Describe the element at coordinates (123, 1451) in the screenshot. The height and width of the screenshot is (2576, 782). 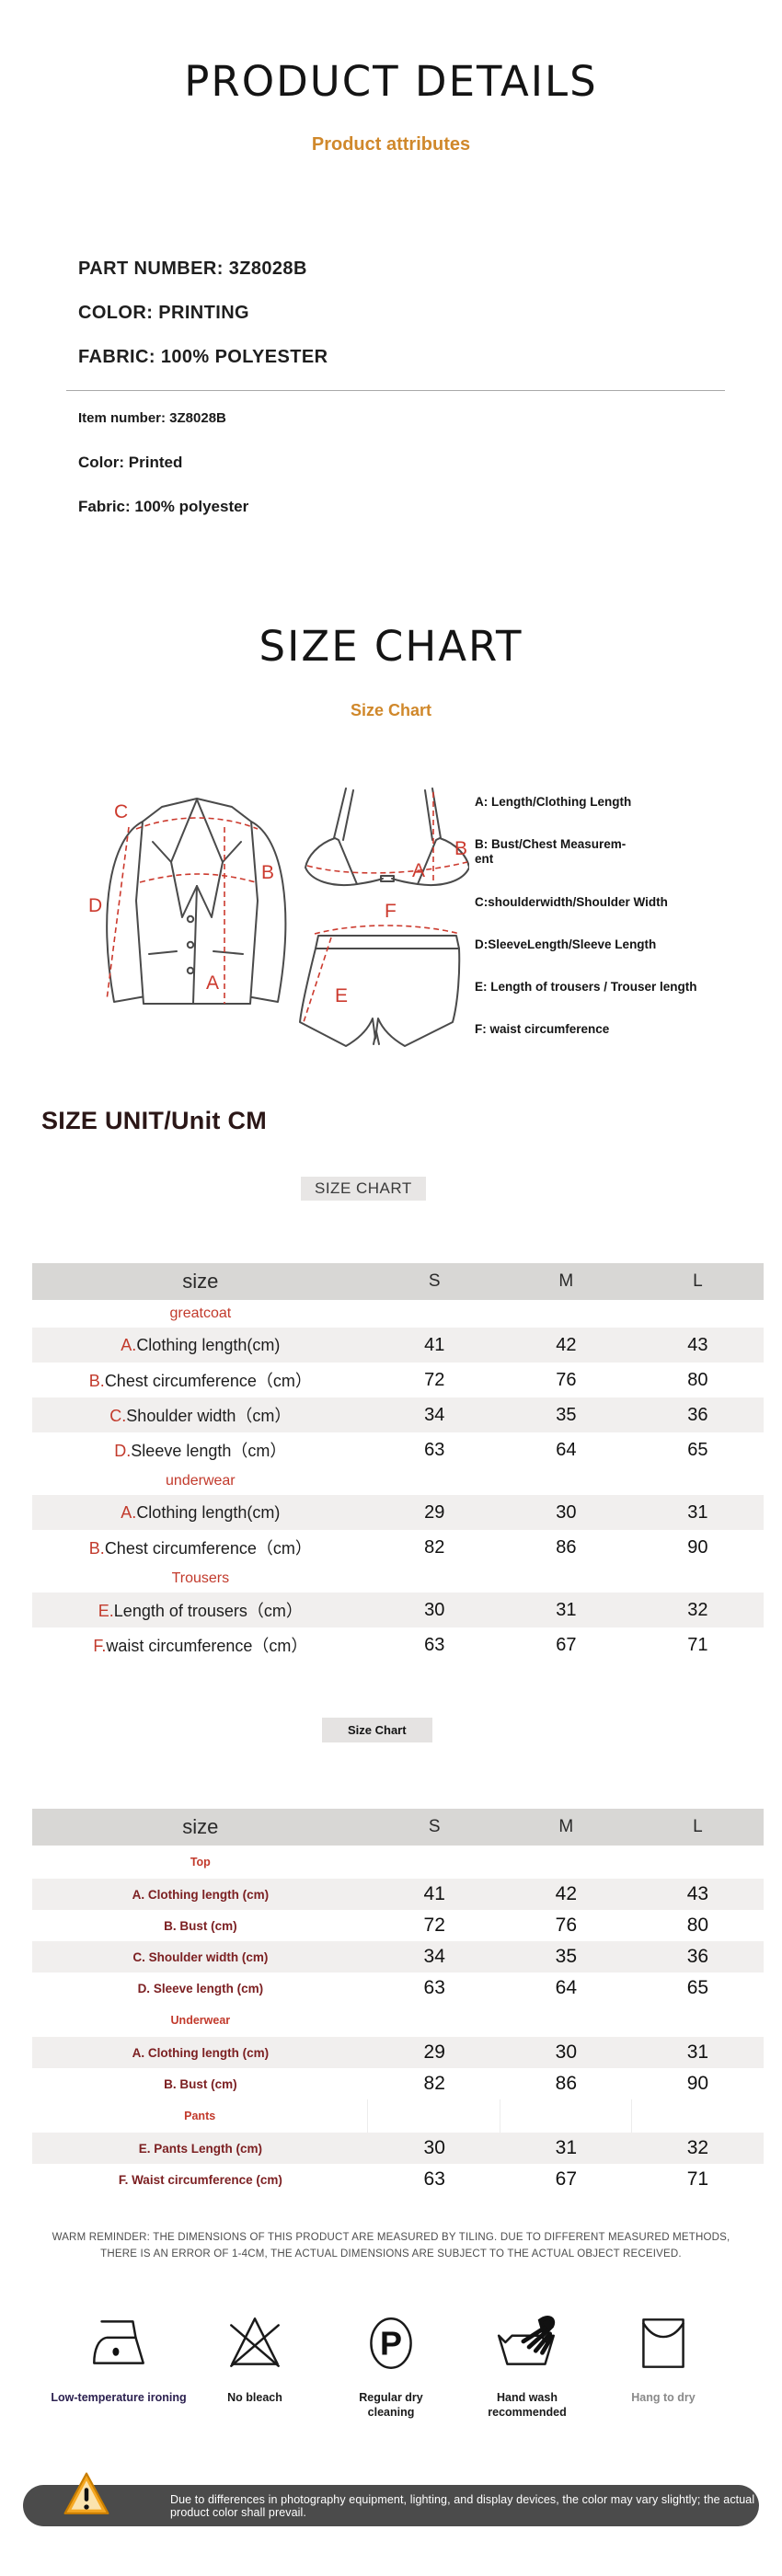
I see `row-letter-prefix: D.` at that location.